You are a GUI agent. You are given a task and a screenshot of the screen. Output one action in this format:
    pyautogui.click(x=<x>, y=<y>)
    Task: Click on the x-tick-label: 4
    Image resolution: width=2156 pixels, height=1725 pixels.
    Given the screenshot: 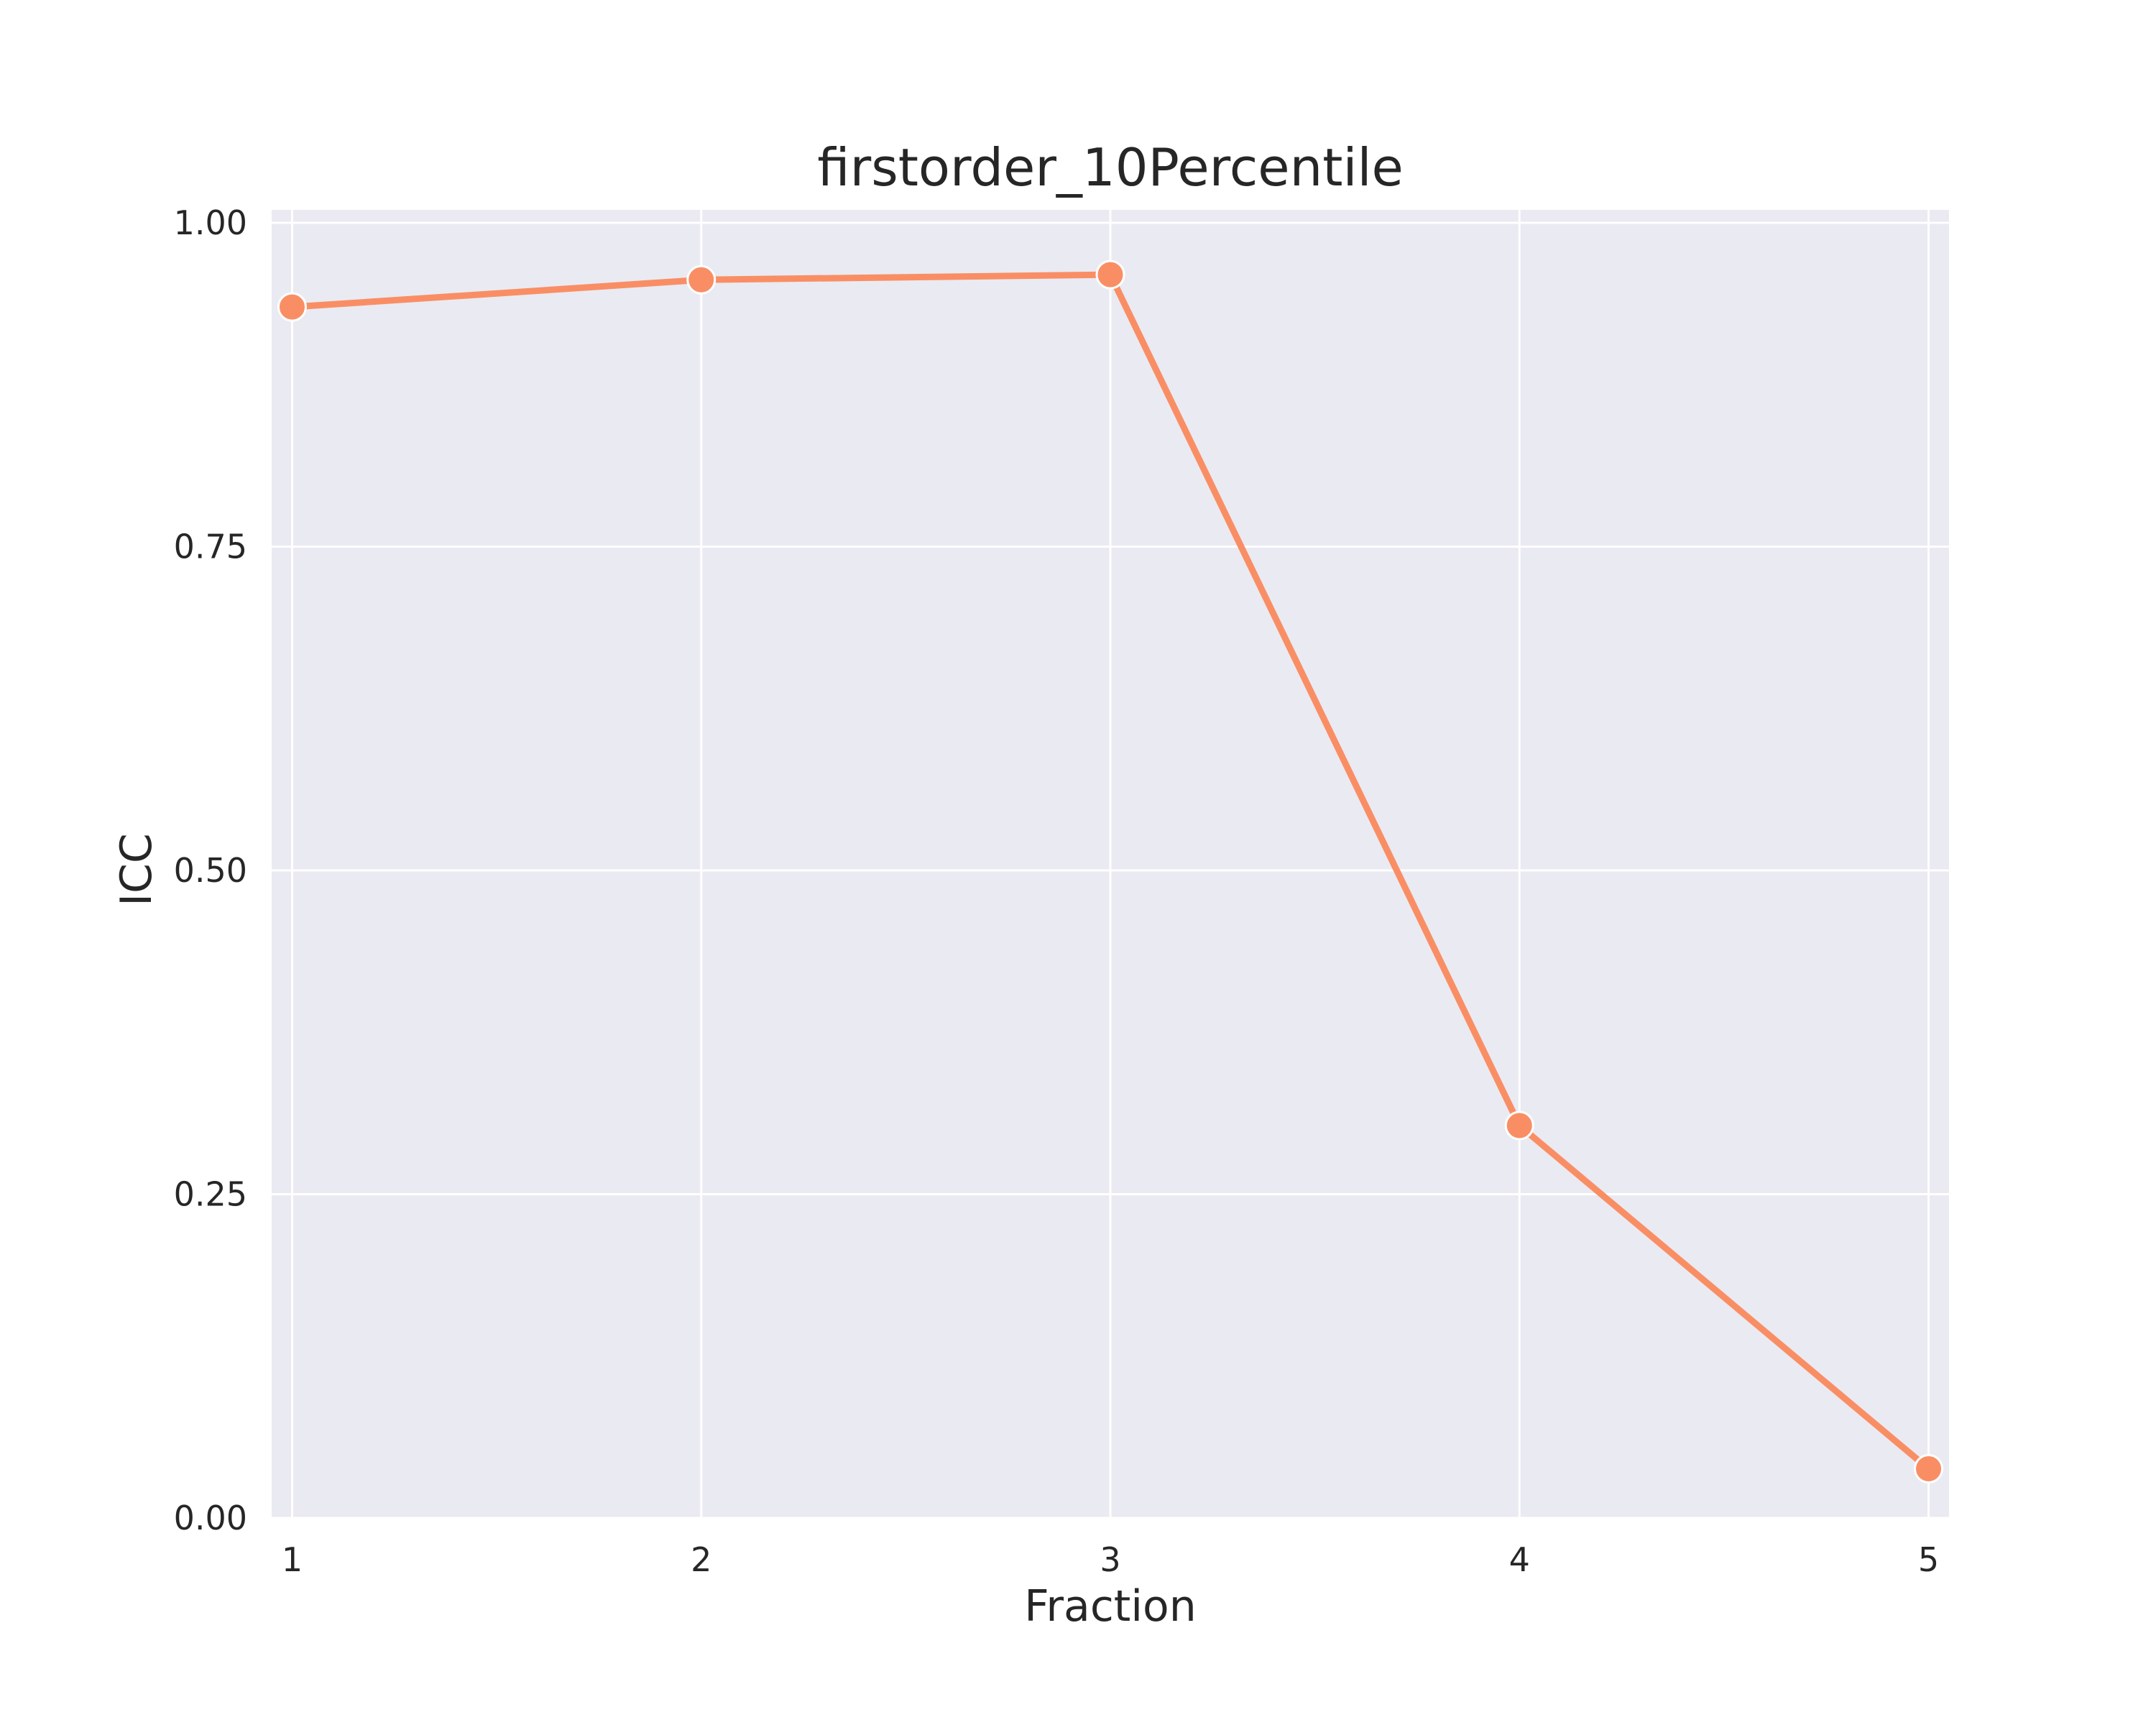 What is the action you would take?
    pyautogui.click(x=1519, y=1559)
    